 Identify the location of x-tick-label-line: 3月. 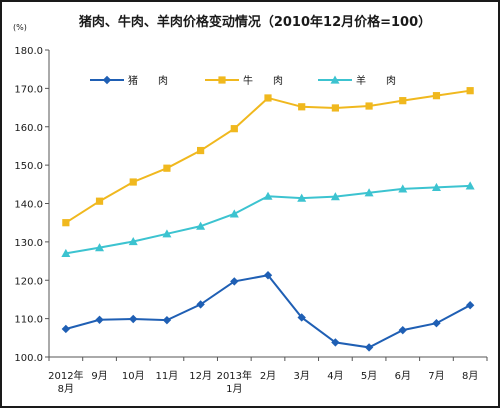
(302, 376).